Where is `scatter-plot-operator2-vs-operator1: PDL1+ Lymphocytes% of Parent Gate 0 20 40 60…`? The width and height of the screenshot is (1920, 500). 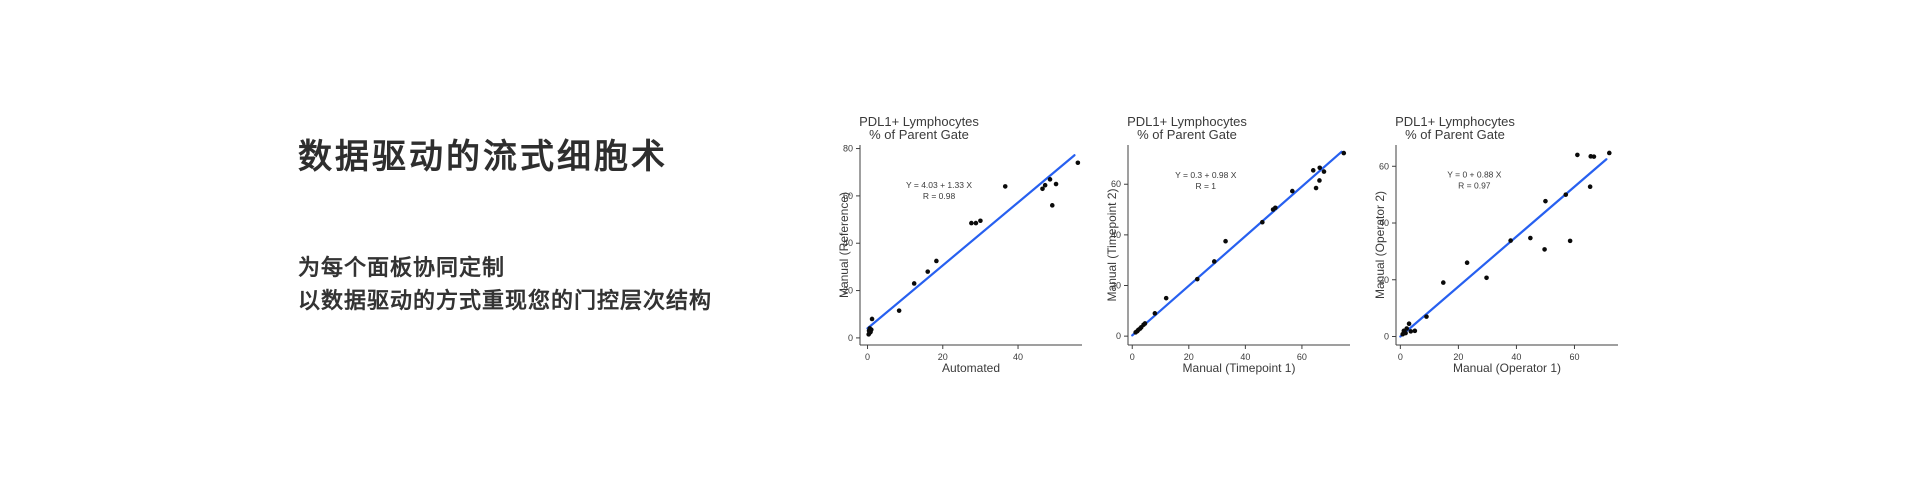 scatter-plot-operator2-vs-operator1: PDL1+ Lymphocytes% of Parent Gate 0 20 40 60… is located at coordinates (1495, 244).